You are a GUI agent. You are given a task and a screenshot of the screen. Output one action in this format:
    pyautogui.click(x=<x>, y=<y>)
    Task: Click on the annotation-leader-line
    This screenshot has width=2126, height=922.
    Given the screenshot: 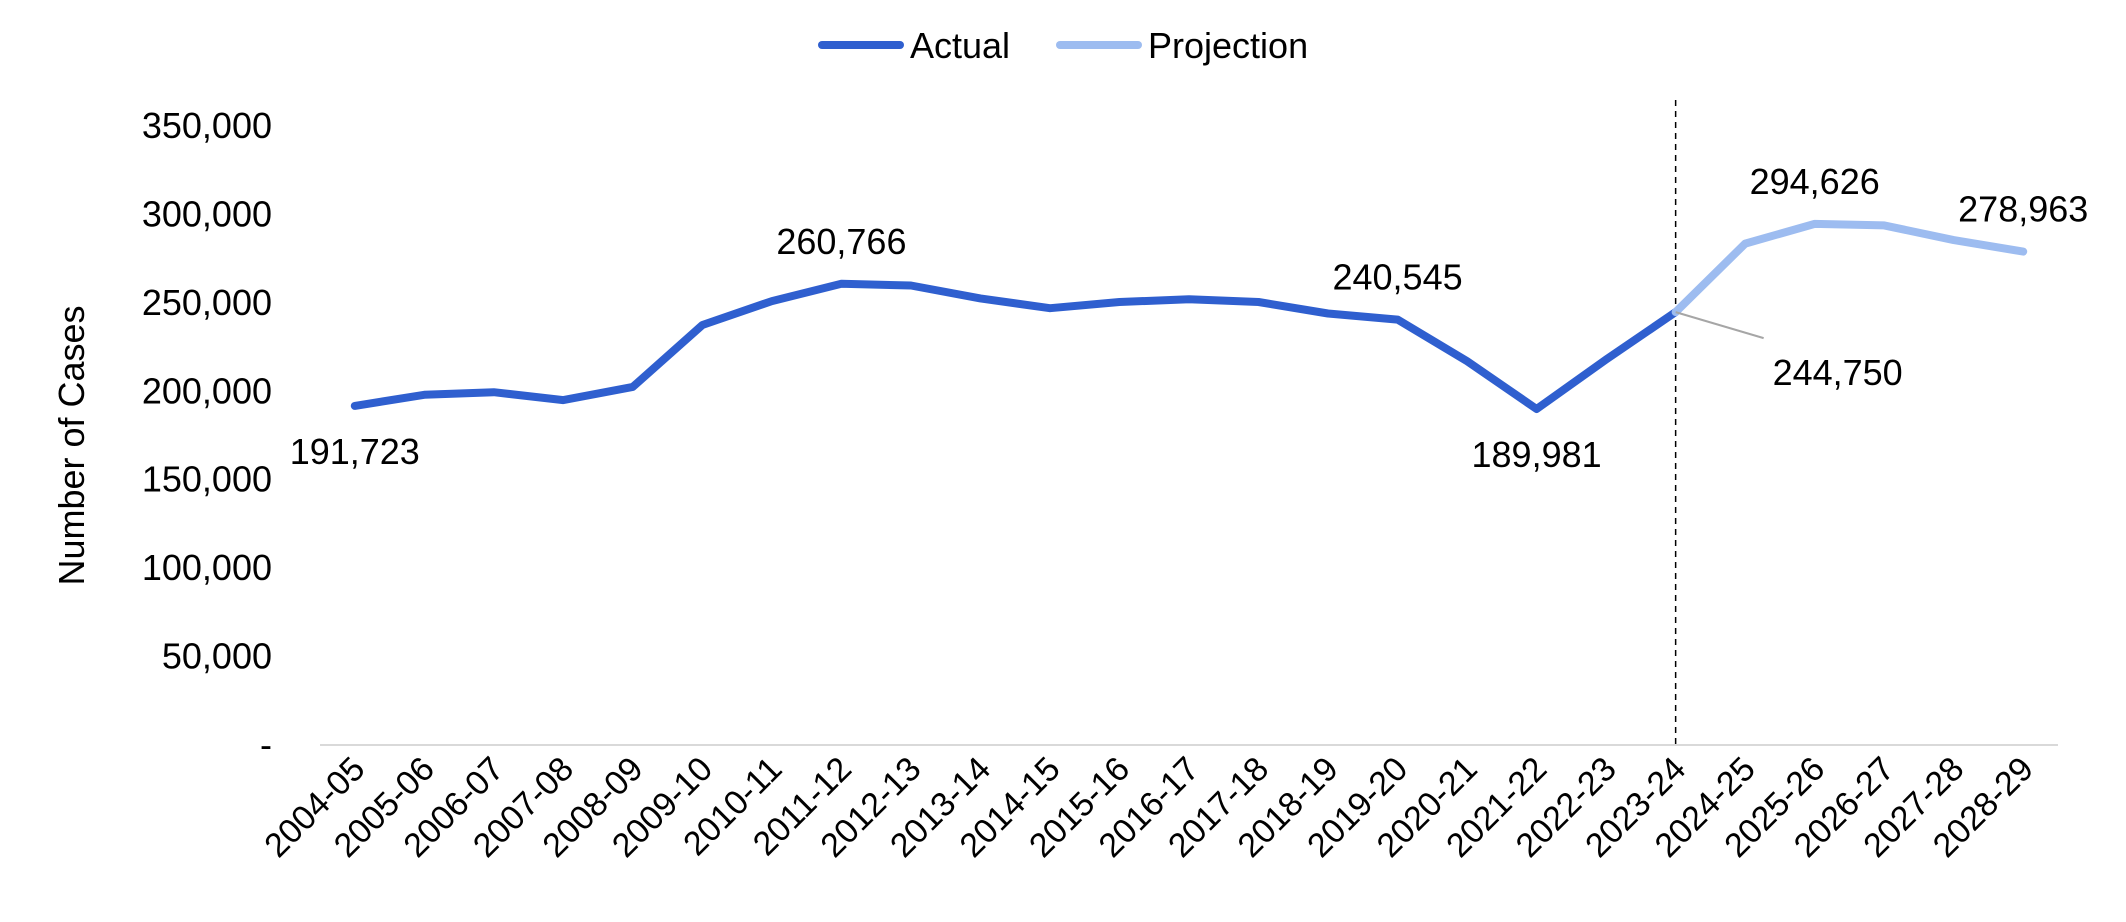 What is the action you would take?
    pyautogui.click(x=1719, y=325)
    